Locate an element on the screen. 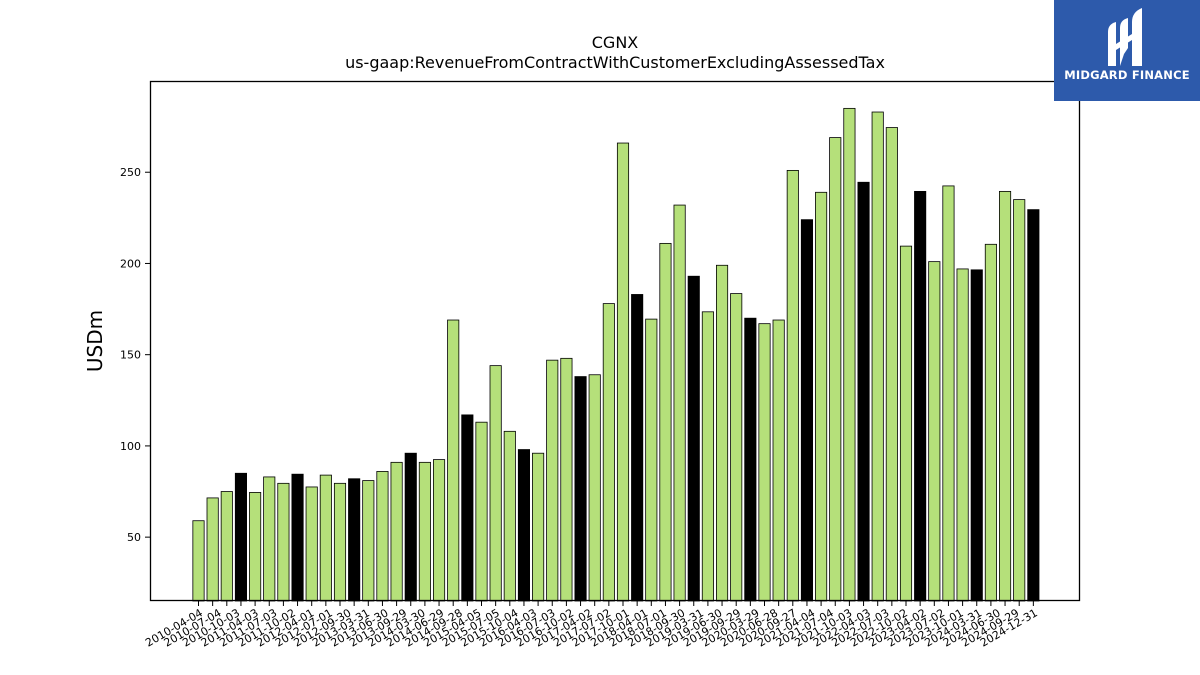  y-axis-ticks: 50 100 150 200 250 is located at coordinates (135, 355).